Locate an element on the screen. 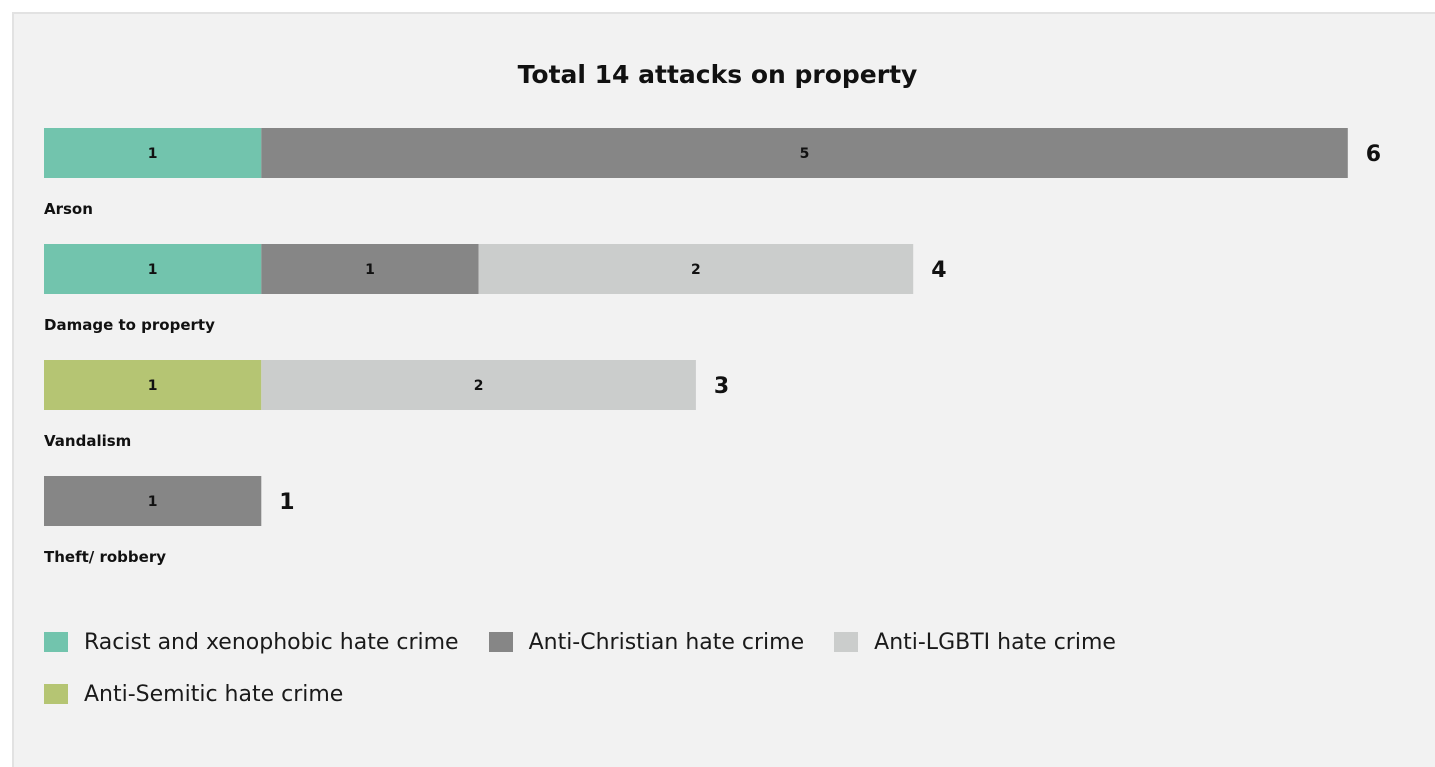 The image size is (1435, 767). legend-label: Anti-Semitic hate crime is located at coordinates (214, 694).